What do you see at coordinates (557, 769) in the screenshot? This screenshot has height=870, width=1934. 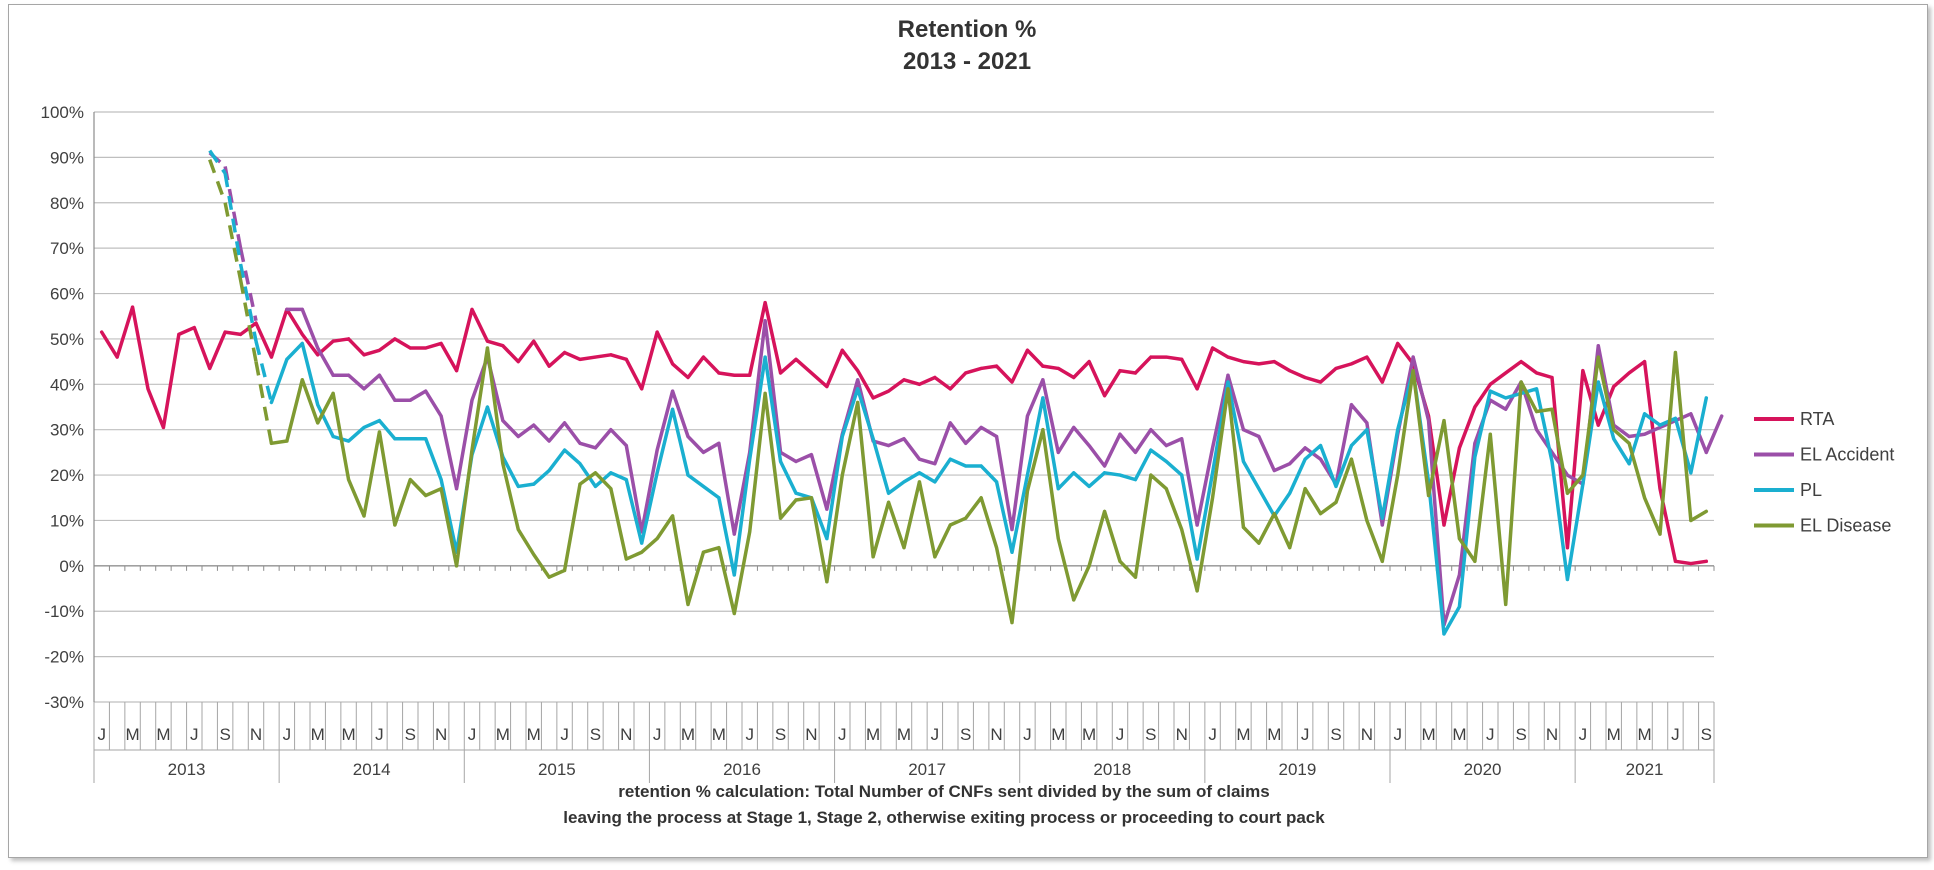 I see `x-year-label: 2015` at bounding box center [557, 769].